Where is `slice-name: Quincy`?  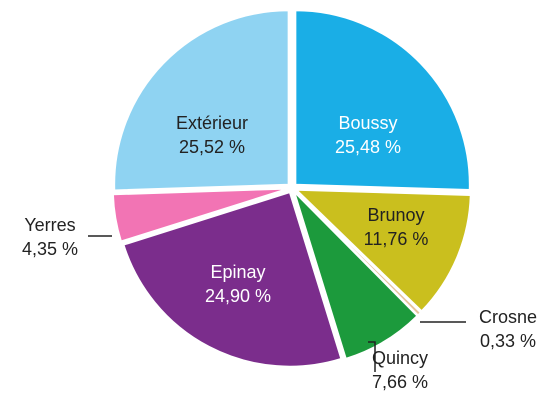 slice-name: Quincy is located at coordinates (400, 358).